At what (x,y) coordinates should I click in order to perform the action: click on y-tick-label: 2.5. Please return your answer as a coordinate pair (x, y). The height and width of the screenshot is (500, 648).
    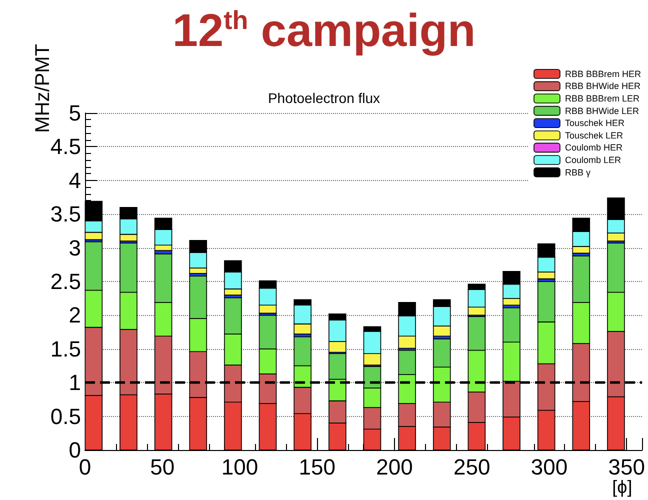
    Looking at the image, I should click on (65, 281).